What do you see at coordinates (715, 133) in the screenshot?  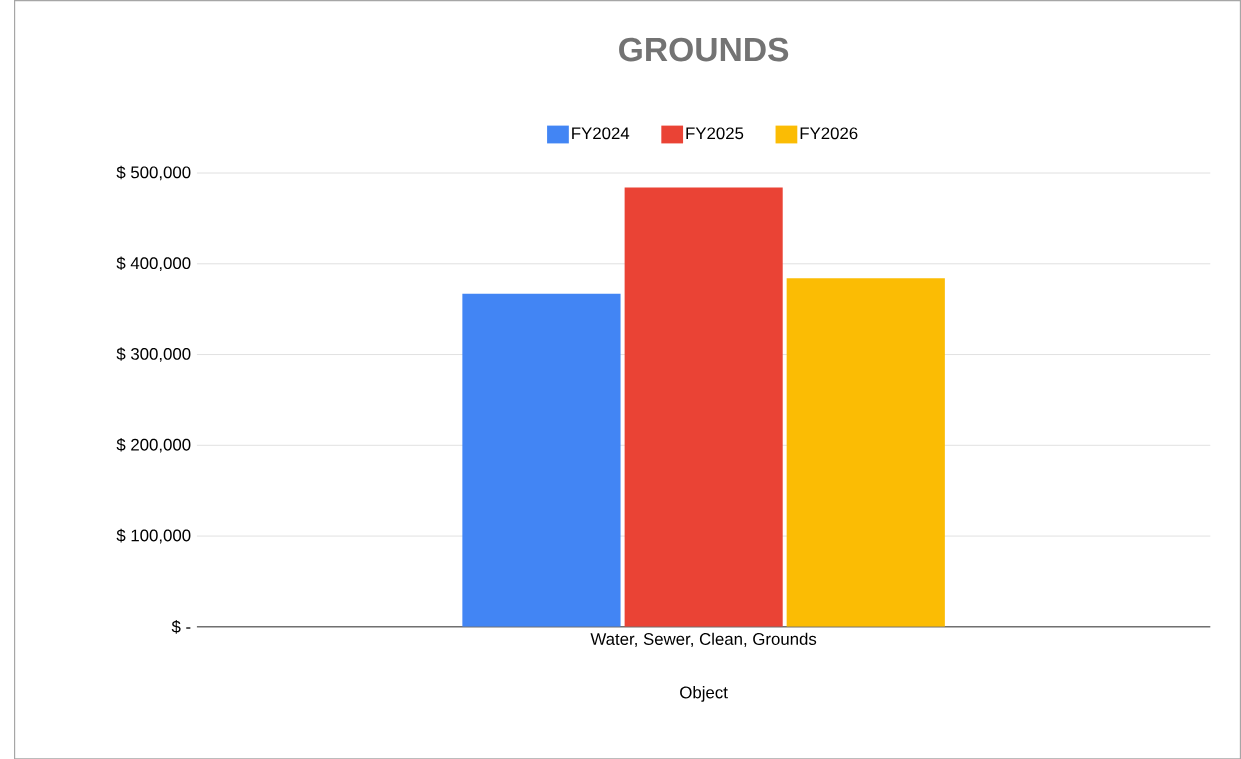 I see `legend-label: FY2025` at bounding box center [715, 133].